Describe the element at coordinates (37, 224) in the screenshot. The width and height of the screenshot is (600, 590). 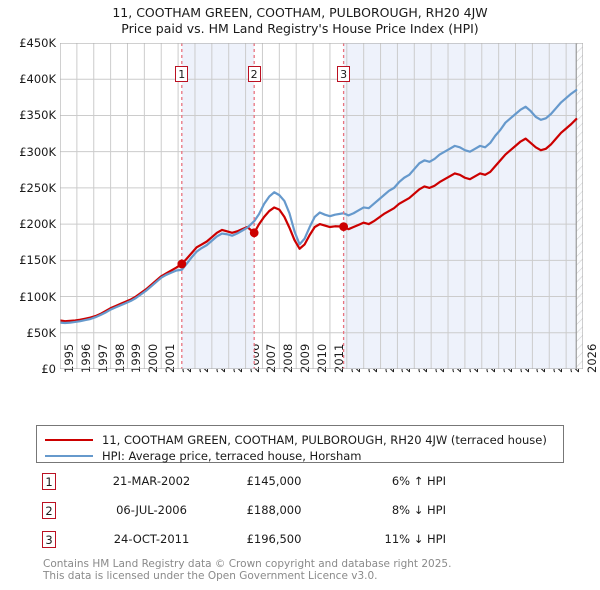
I see `y-axis-tick-label: £200K` at that location.